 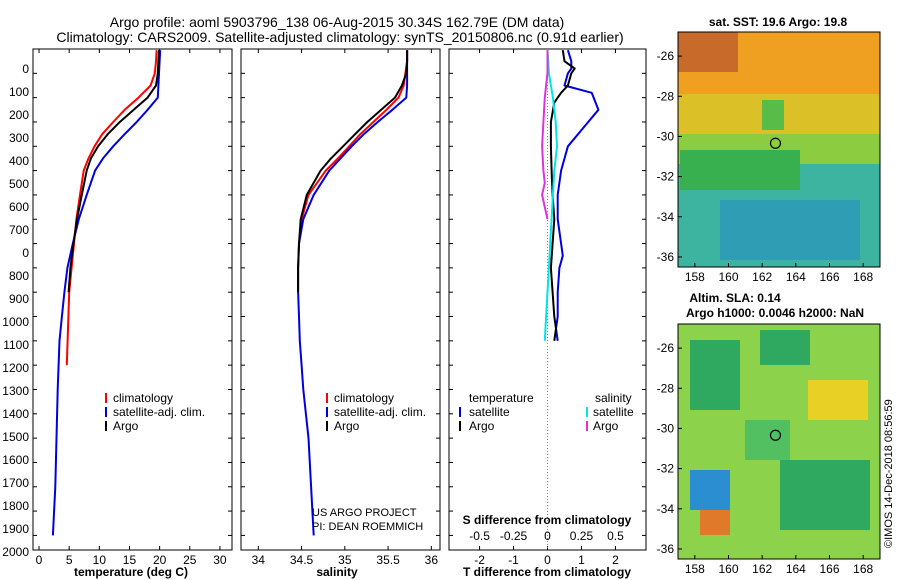 I want to click on x-tick-label: 34.5, so click(x=302, y=560).